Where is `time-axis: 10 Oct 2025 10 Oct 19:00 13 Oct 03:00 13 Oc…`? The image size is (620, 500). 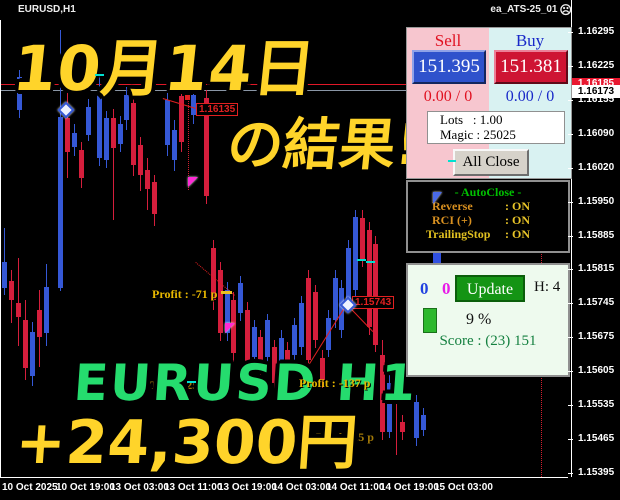
time-axis: 10 Oct 2025 10 Oct 19:00 13 Oct 03:00 13 Oc… is located at coordinates (310, 489).